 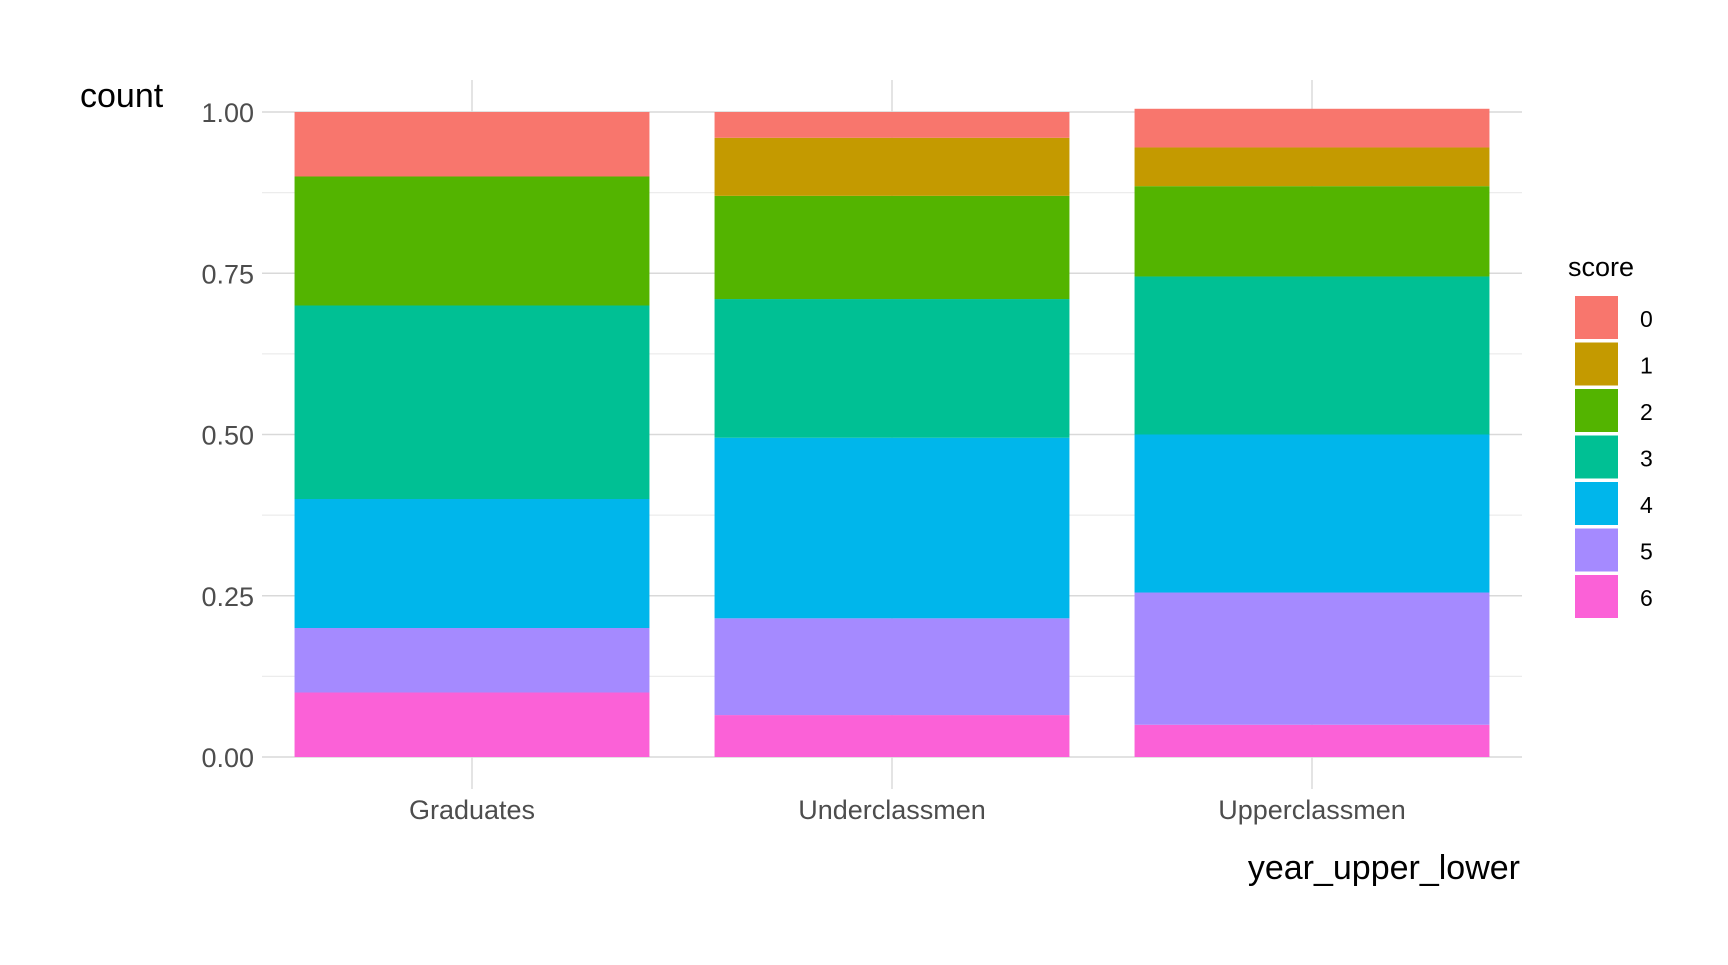 What do you see at coordinates (892, 810) in the screenshot?
I see `x-tick-label: Underclassmen` at bounding box center [892, 810].